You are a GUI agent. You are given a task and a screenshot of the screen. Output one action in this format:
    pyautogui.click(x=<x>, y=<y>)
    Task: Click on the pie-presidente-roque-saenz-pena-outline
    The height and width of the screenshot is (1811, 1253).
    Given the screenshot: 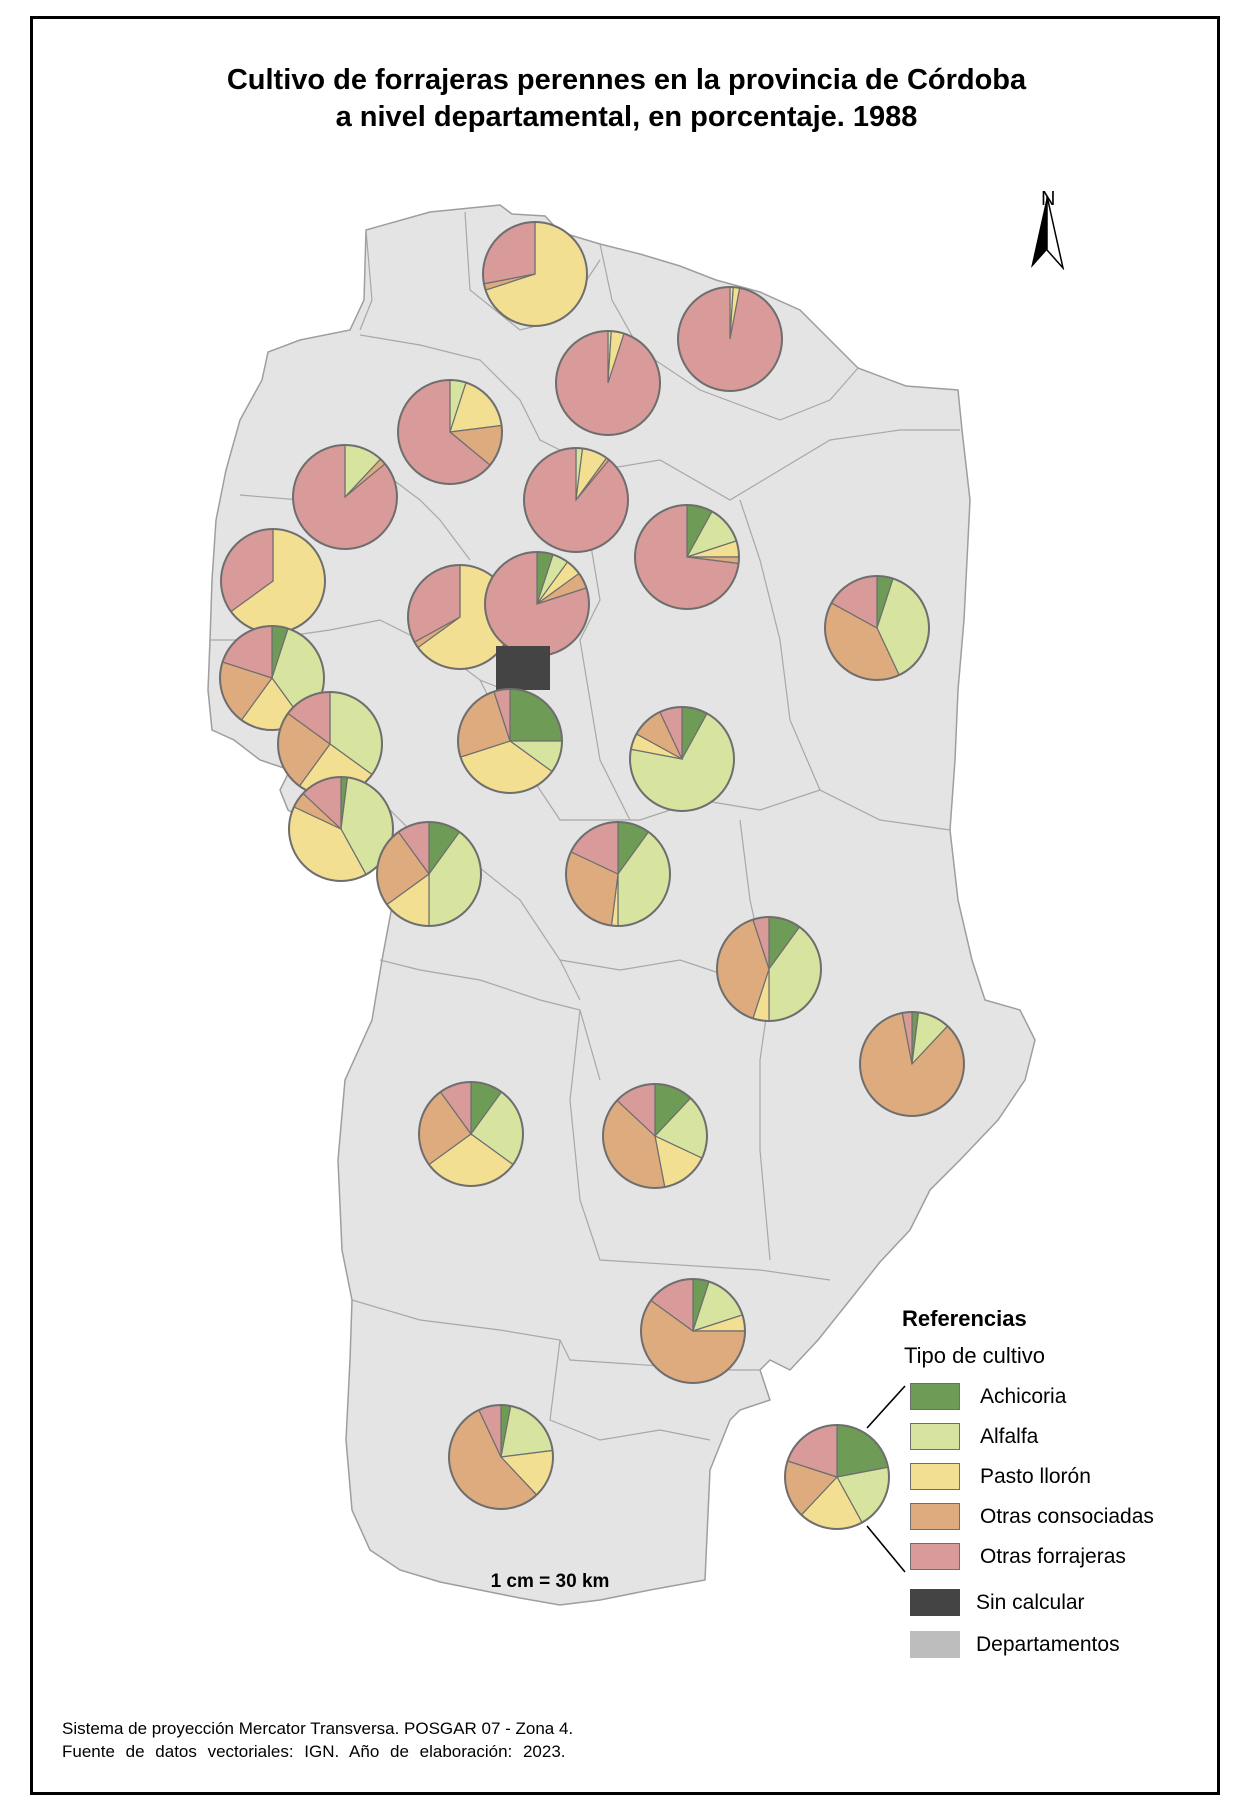 What is the action you would take?
    pyautogui.click(x=693, y=1331)
    